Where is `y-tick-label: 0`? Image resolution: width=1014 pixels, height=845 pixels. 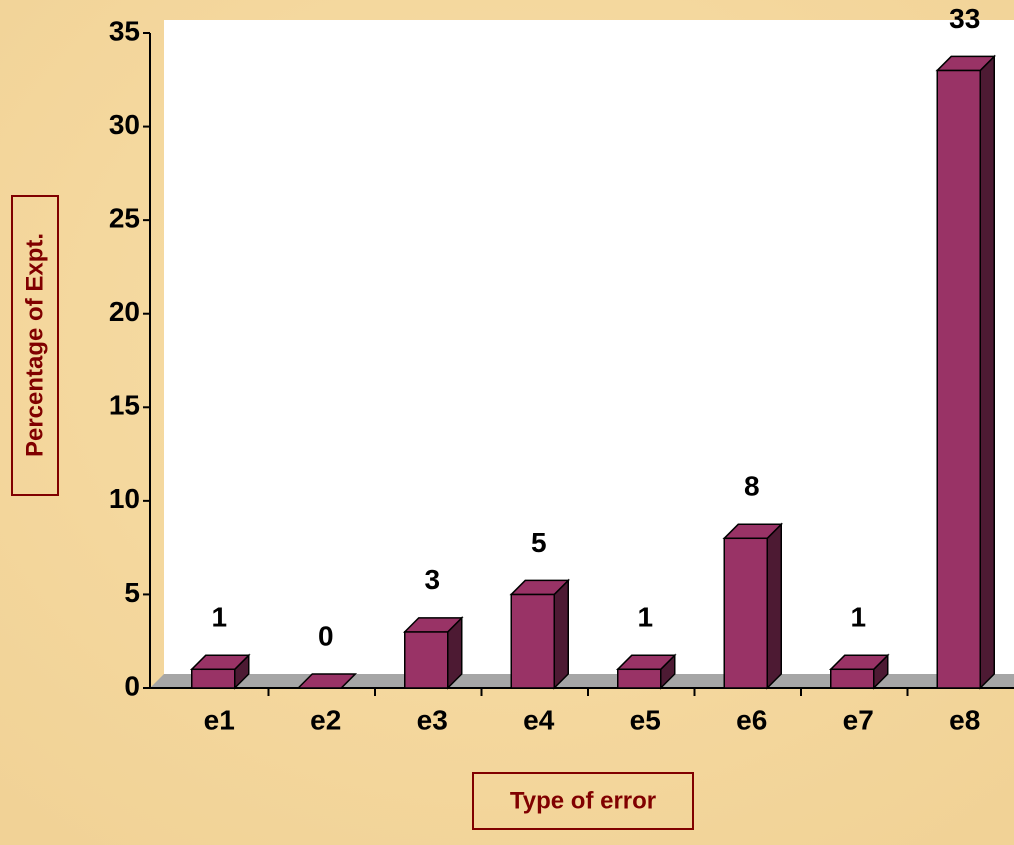
y-tick-label: 0 is located at coordinates (132, 685).